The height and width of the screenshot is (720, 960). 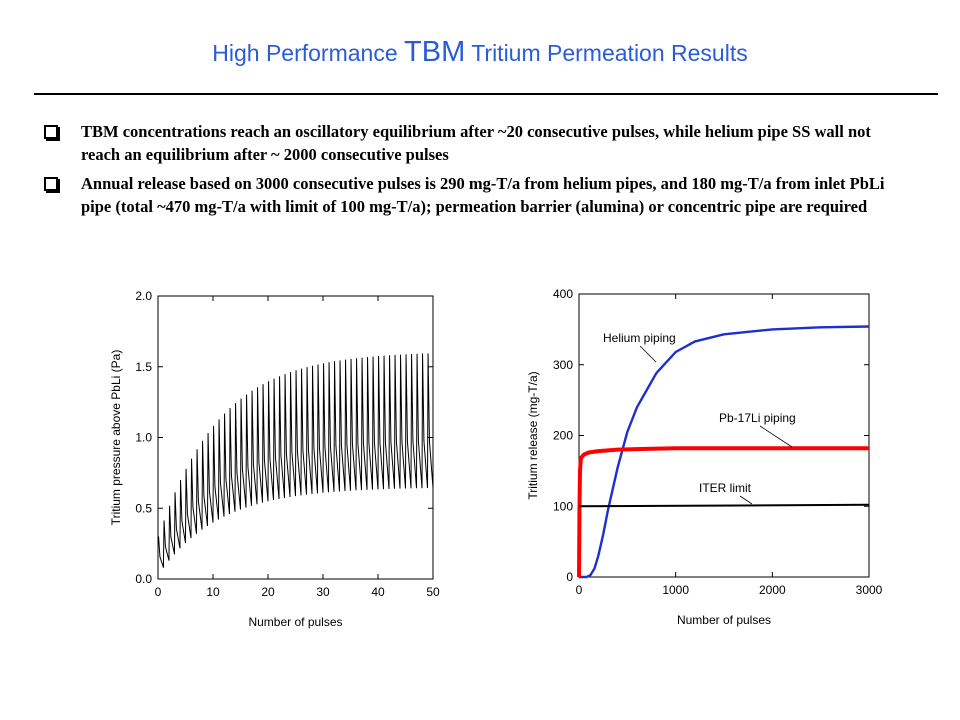 I want to click on x-tick-label: 30, so click(x=323, y=592).